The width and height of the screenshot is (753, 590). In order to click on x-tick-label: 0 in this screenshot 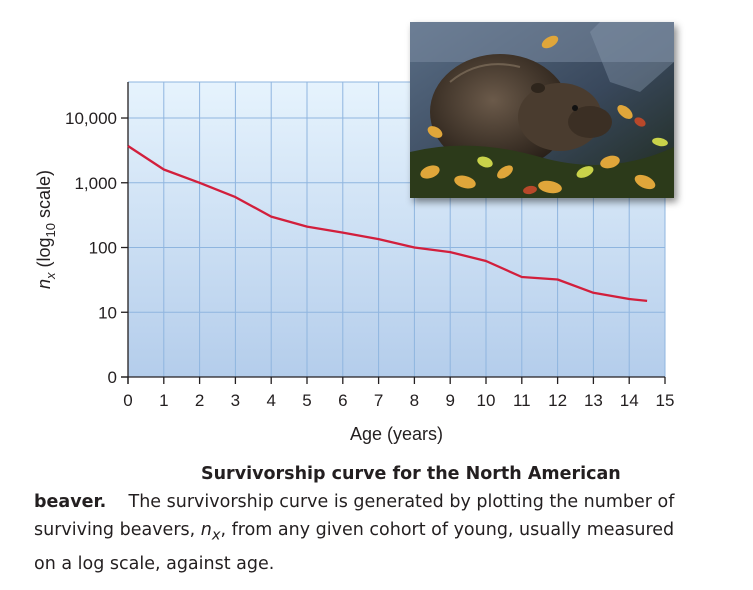, I will do `click(127, 400)`.